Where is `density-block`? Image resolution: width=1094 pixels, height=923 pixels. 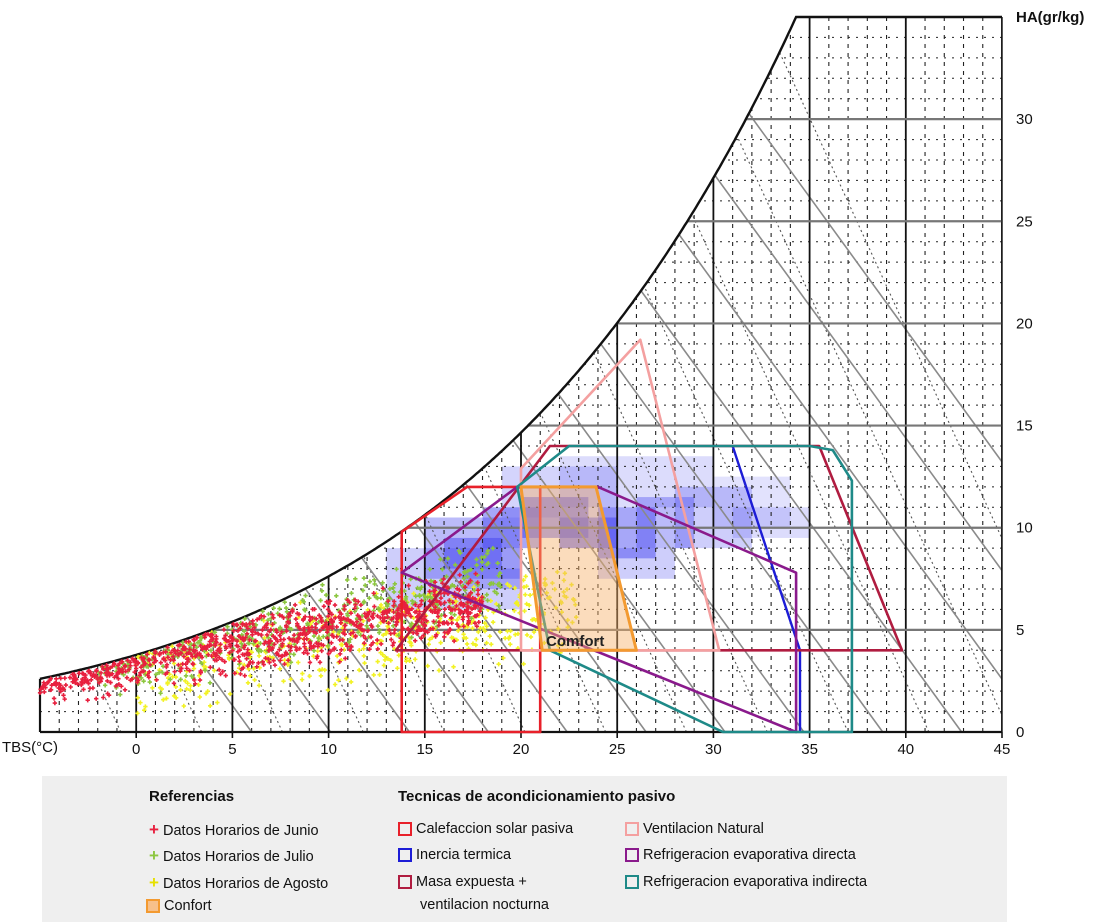
density-block is located at coordinates (665, 523).